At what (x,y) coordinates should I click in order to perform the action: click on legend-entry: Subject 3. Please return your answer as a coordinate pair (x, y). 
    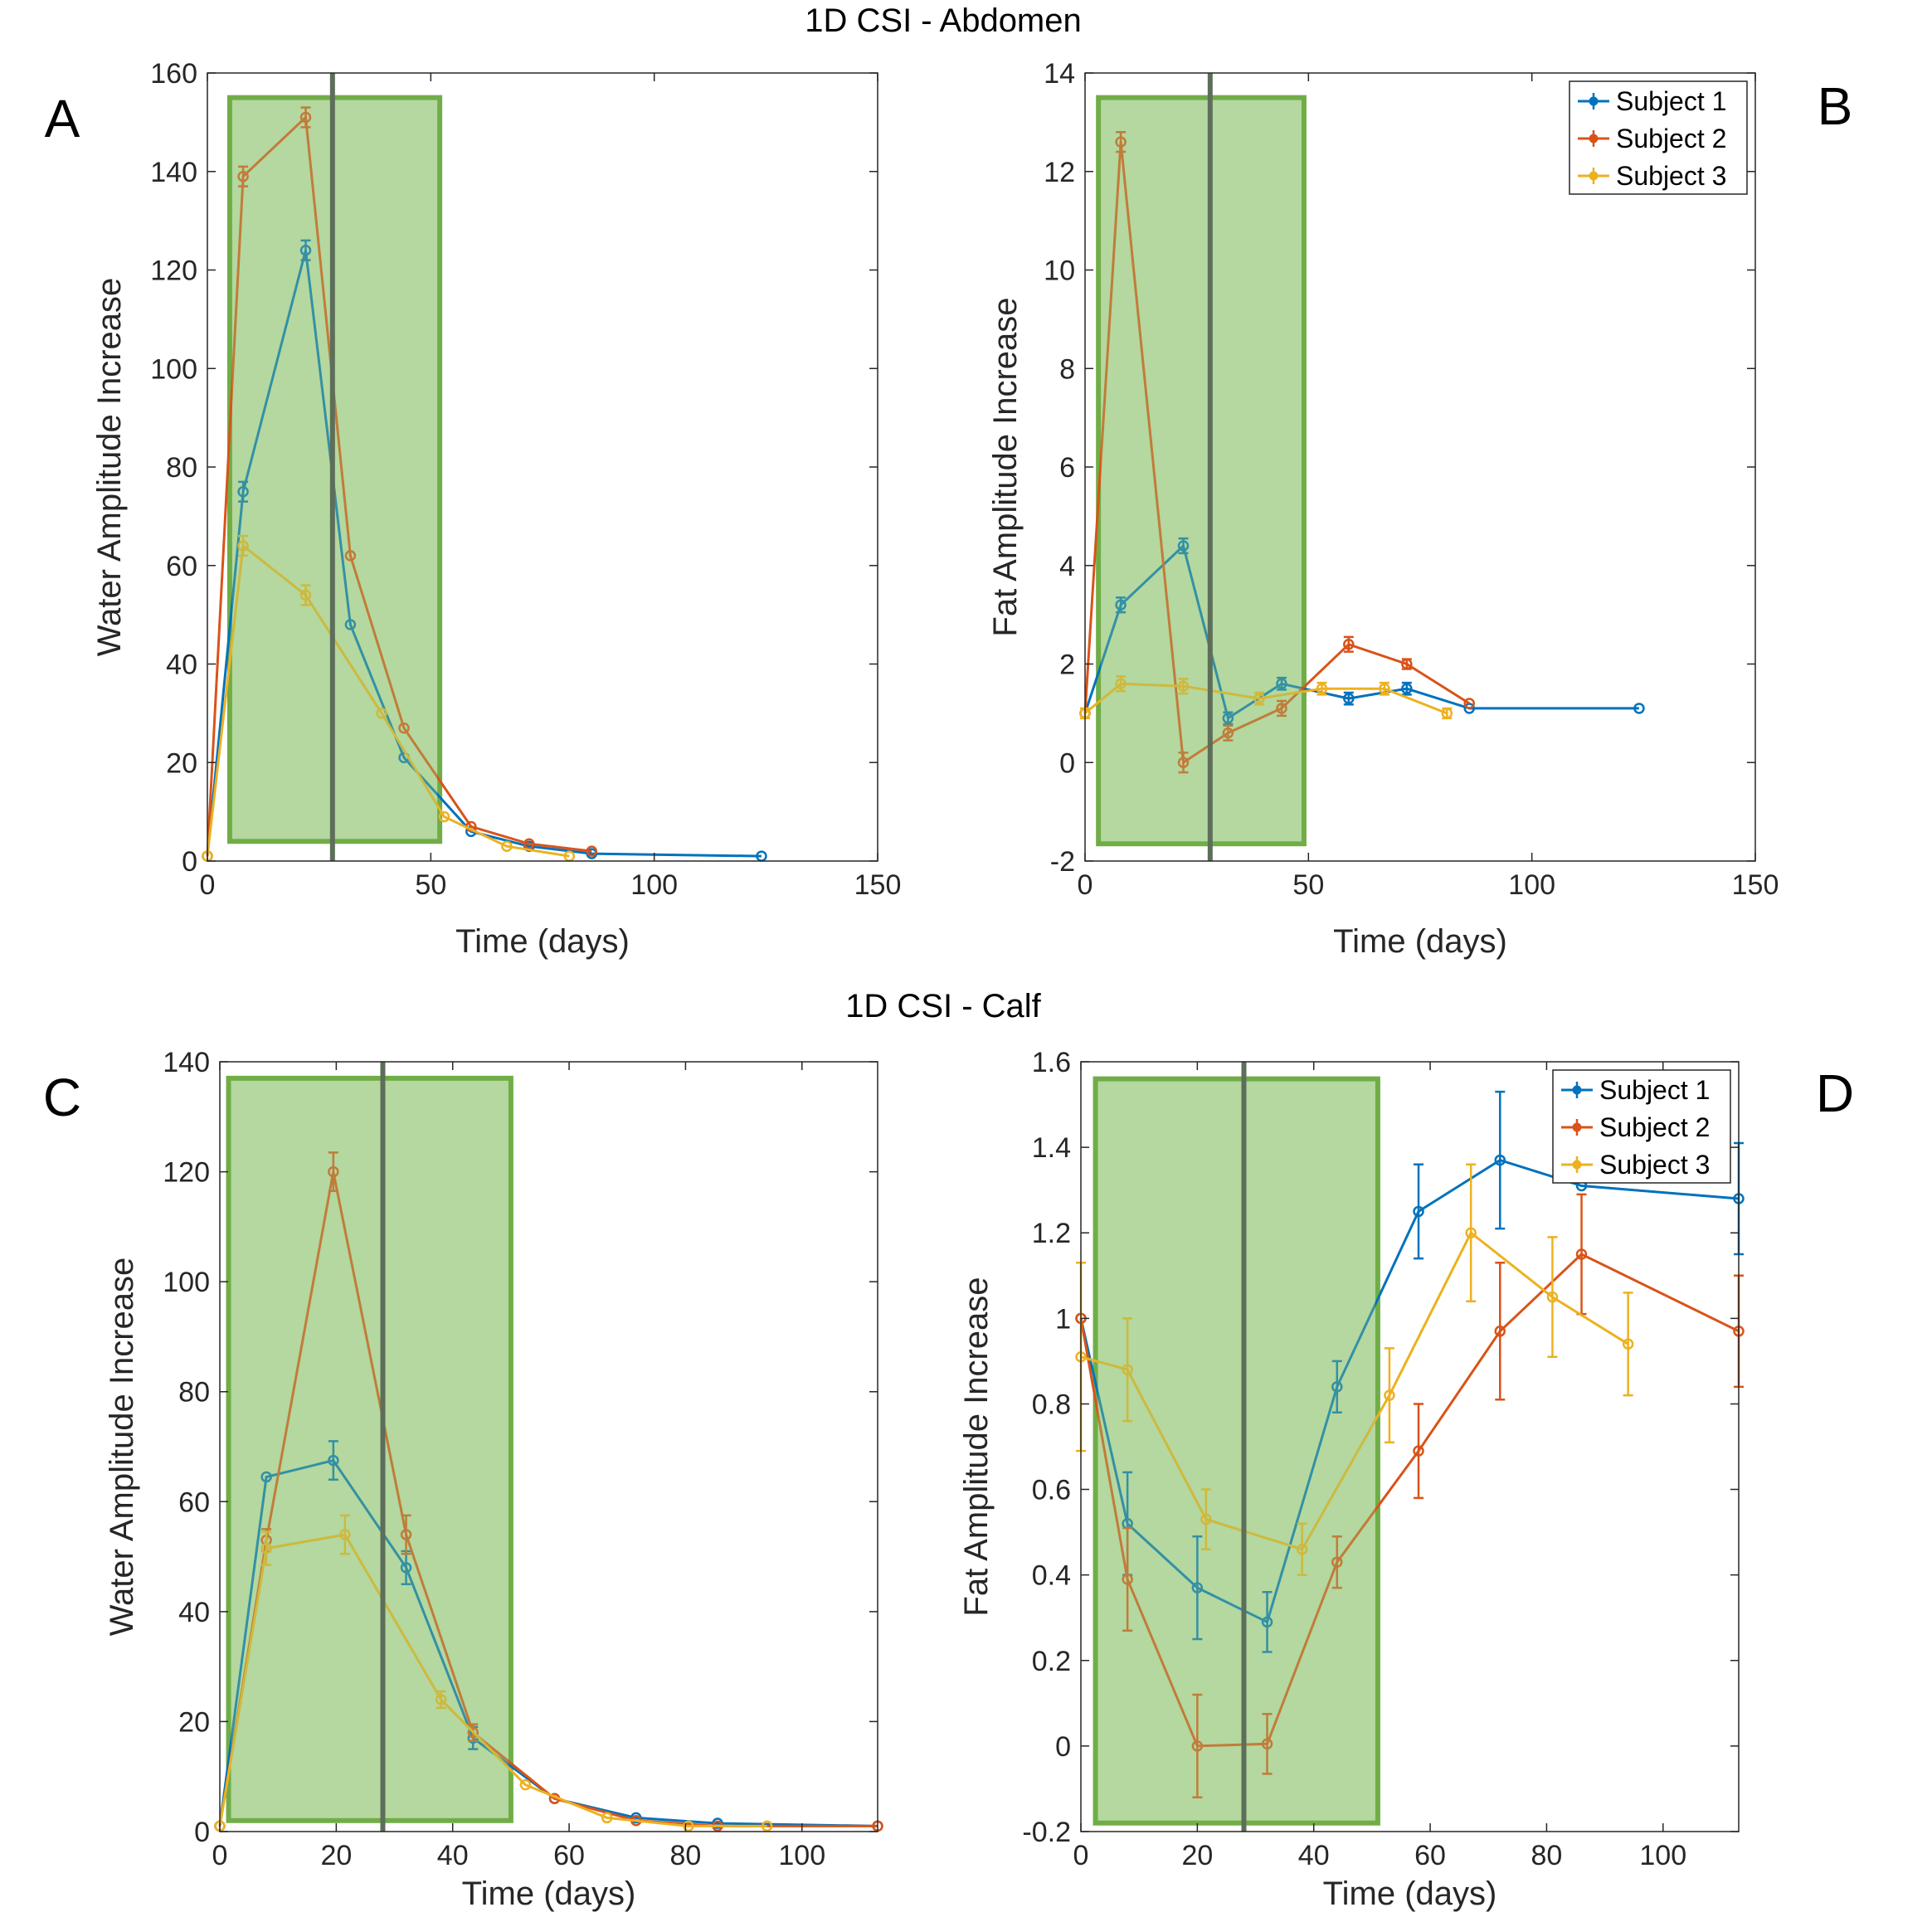
    Looking at the image, I should click on (1671, 176).